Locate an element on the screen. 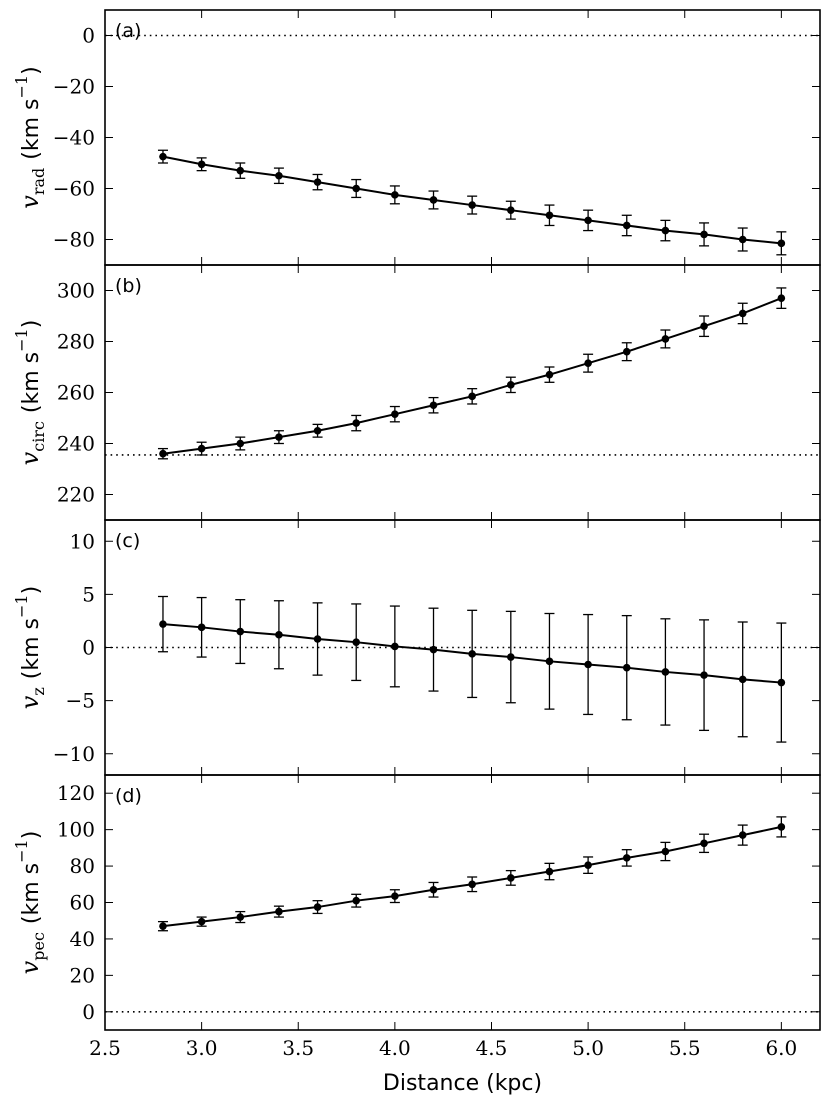 The width and height of the screenshot is (830, 1107). y-tick-label: −5 is located at coordinates (80, 701).